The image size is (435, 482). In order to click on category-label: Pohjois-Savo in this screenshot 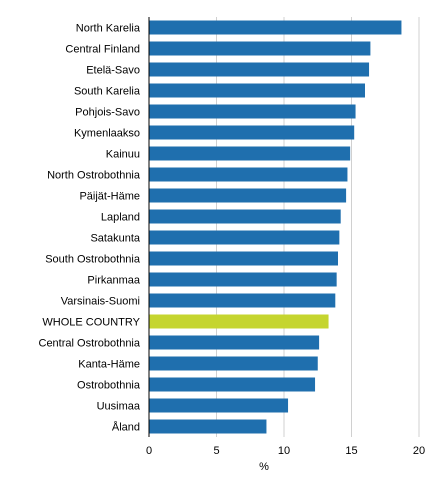, I will do `click(107, 113)`.